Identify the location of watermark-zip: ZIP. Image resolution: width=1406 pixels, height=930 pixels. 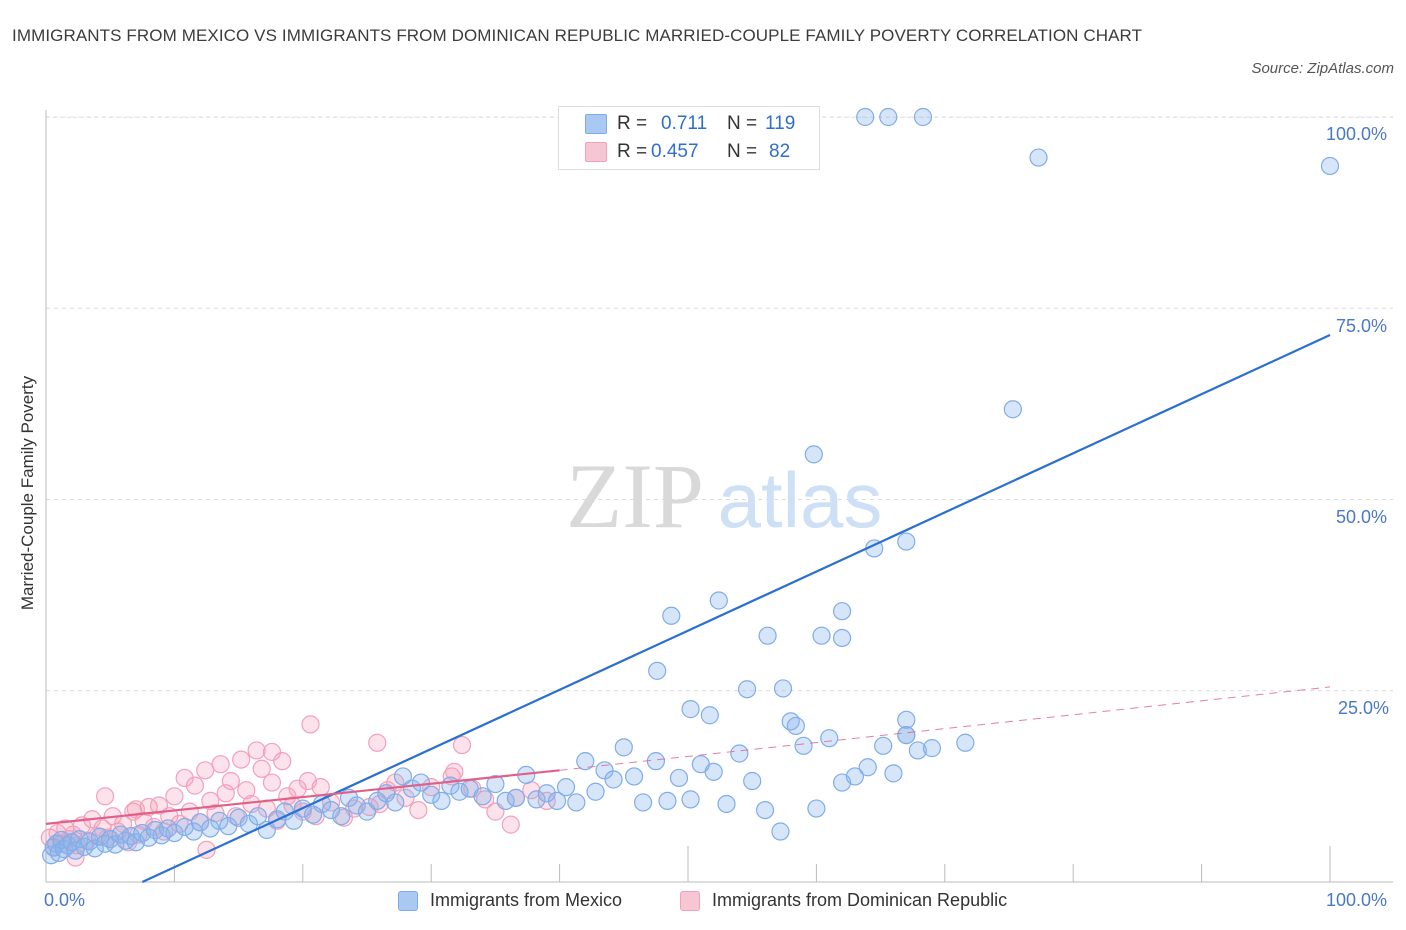
(635, 496).